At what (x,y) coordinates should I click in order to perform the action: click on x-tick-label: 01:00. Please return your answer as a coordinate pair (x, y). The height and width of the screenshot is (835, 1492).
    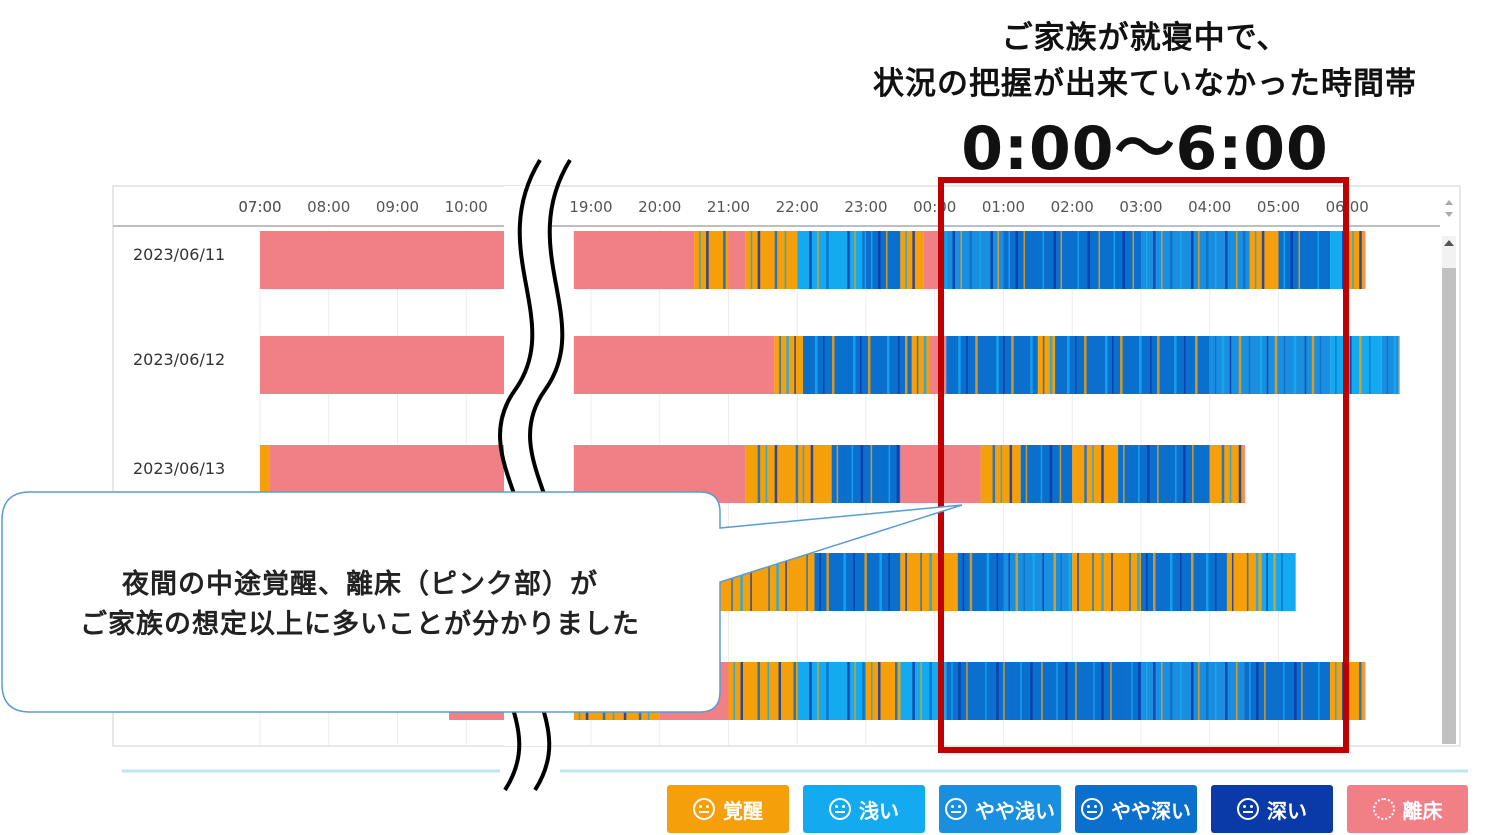
    Looking at the image, I should click on (1003, 207).